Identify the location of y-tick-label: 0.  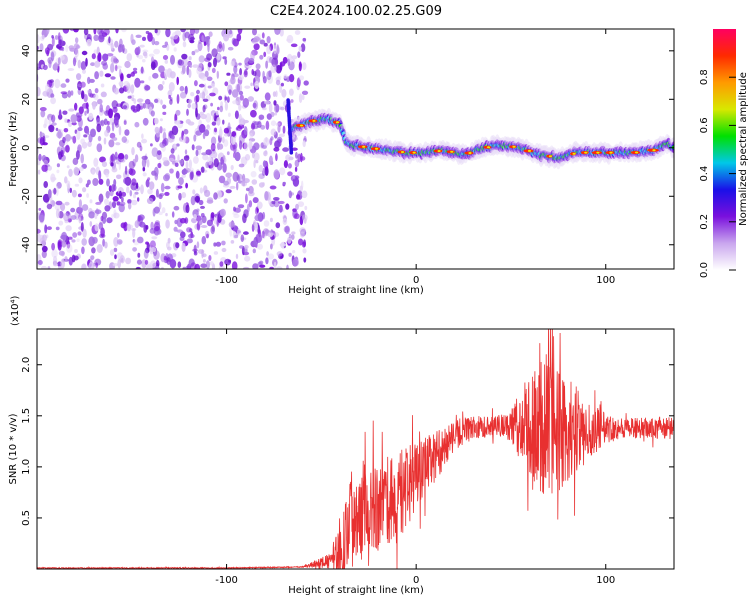
(26, 148).